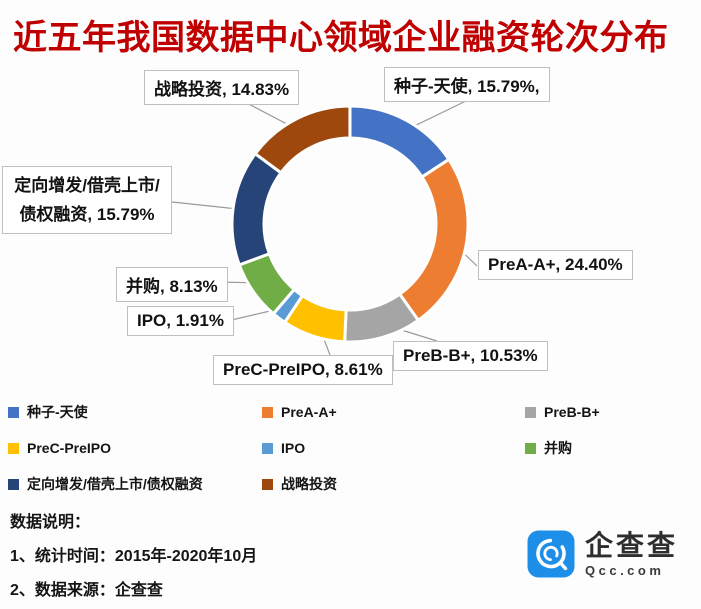 This screenshot has width=701, height=609. What do you see at coordinates (470, 356) in the screenshot?
I see `callout-preb-bplus: PreB-B+, 10.53%` at bounding box center [470, 356].